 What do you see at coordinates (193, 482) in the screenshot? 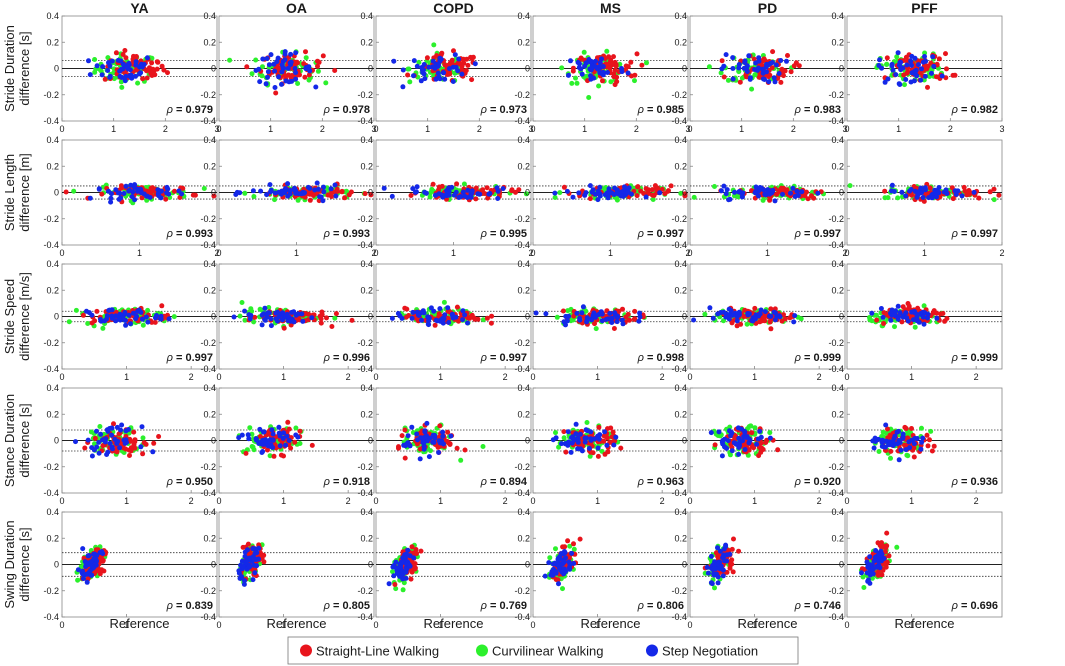
I see `rho-value: = 0.950` at bounding box center [193, 482].